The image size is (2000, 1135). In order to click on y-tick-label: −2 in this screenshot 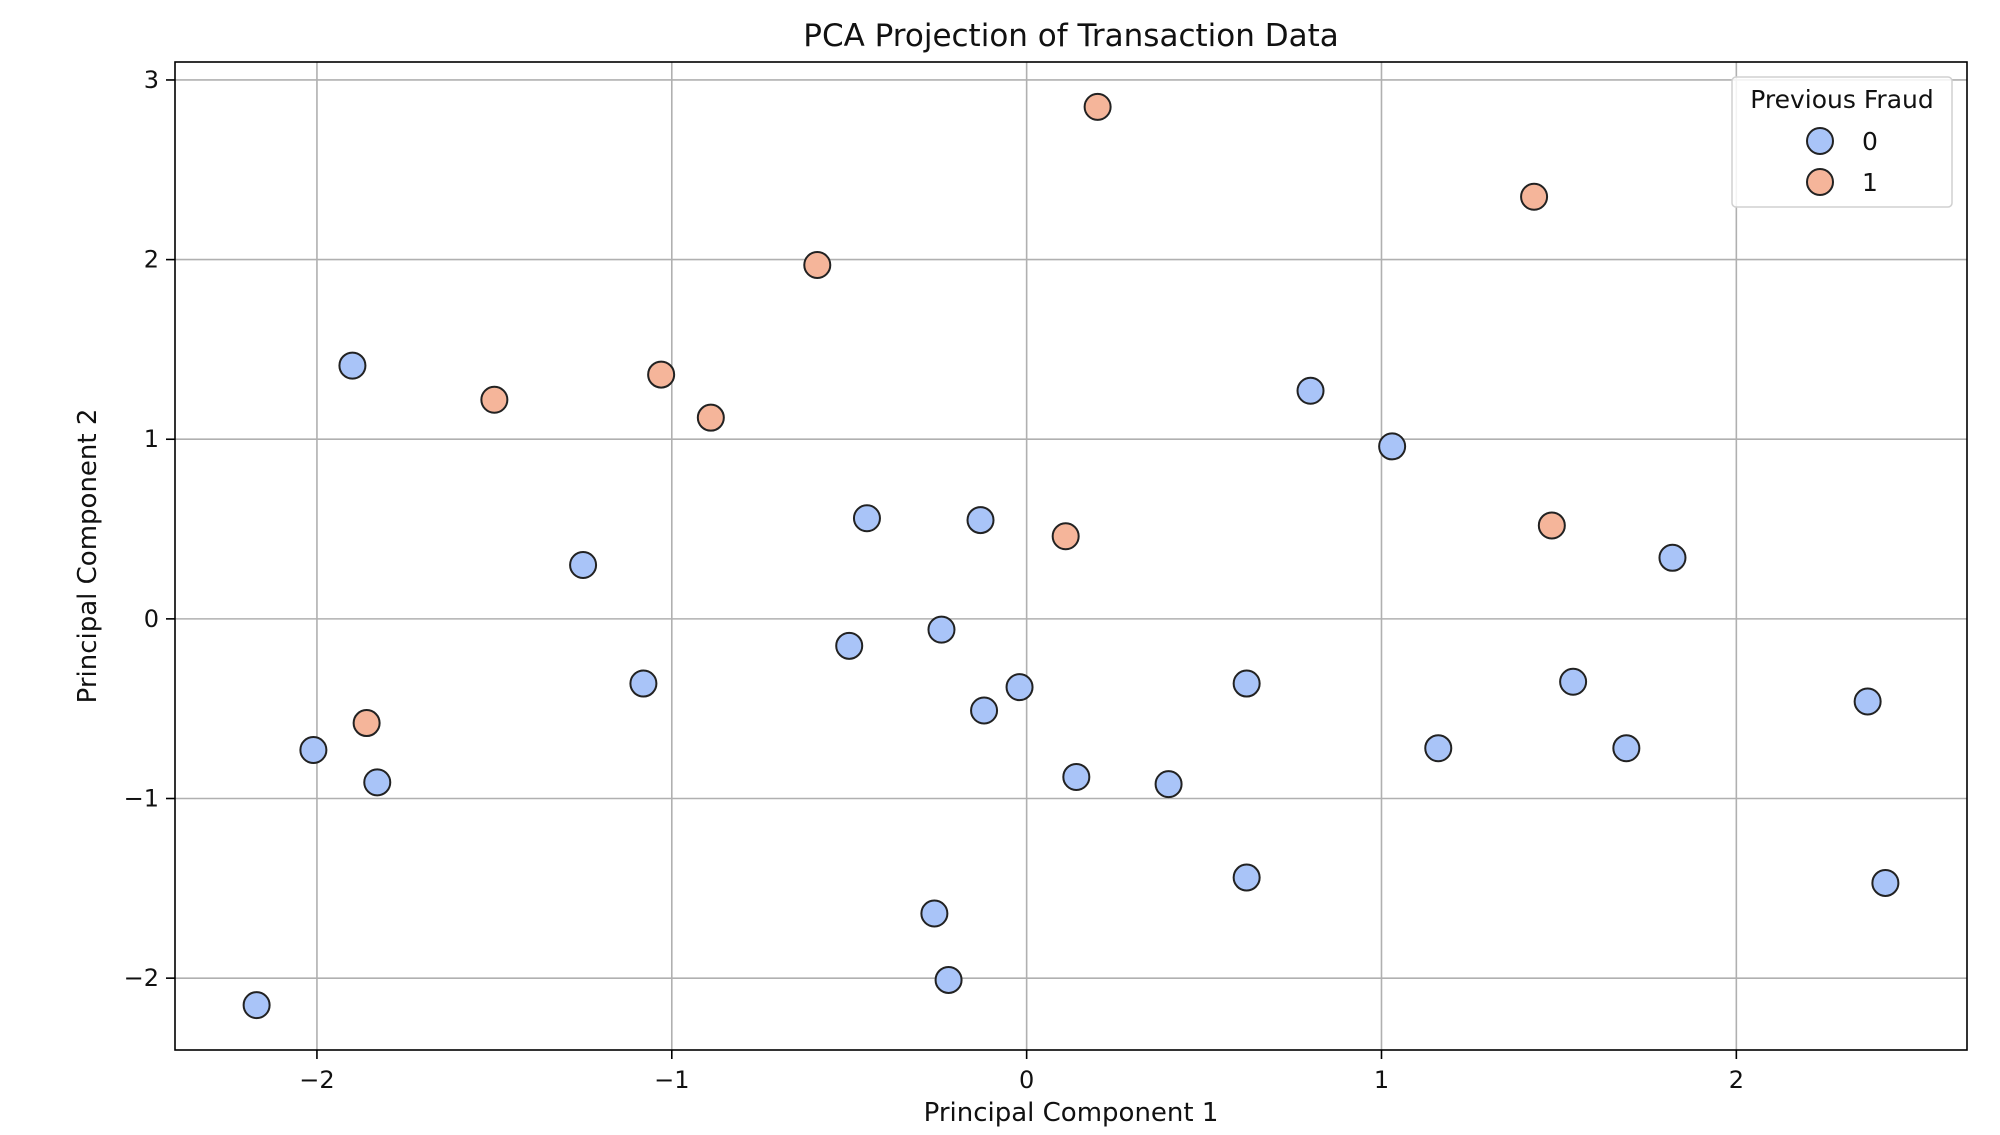, I will do `click(141, 978)`.